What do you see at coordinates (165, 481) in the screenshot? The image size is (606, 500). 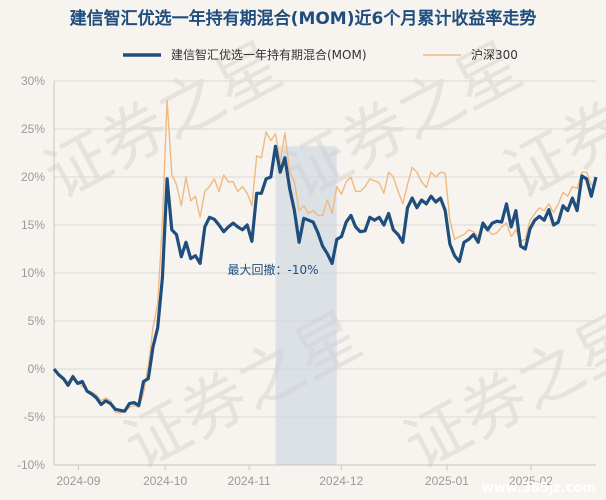 I see `x-tick-label: 2024-10` at bounding box center [165, 481].